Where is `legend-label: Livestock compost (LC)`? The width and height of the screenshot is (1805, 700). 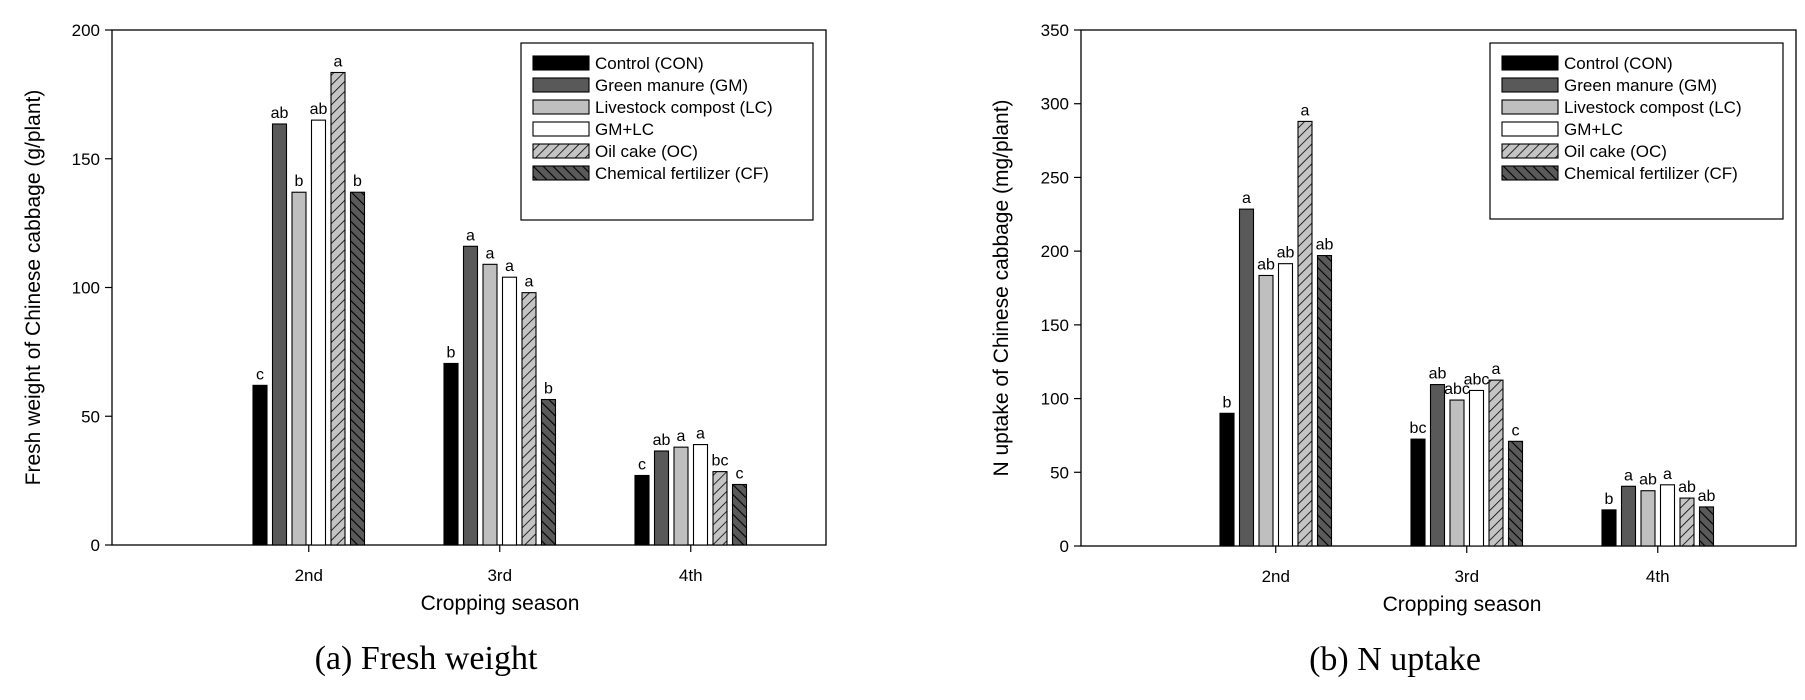 legend-label: Livestock compost (LC) is located at coordinates (684, 107).